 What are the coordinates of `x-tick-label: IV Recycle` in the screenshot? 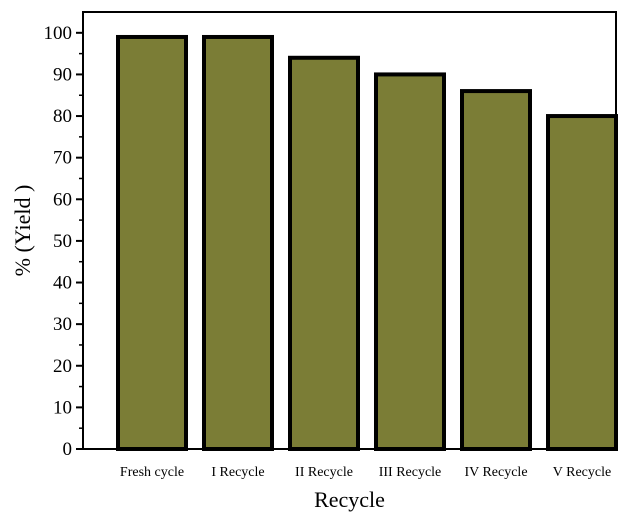 It's located at (495, 472).